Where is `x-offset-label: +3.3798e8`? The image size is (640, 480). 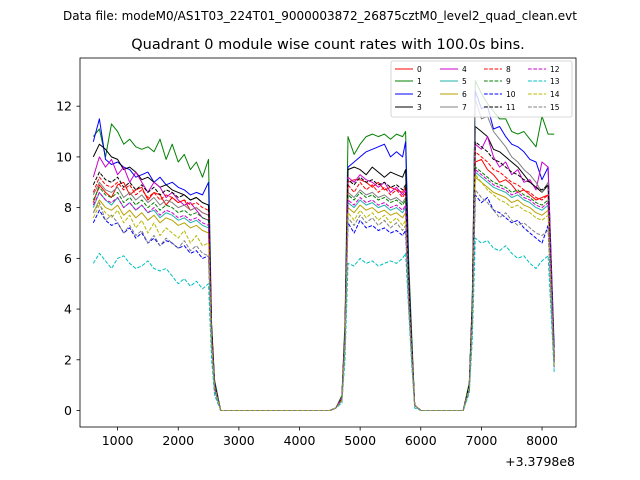 x-offset-label: +3.3798e8 is located at coordinates (540, 461).